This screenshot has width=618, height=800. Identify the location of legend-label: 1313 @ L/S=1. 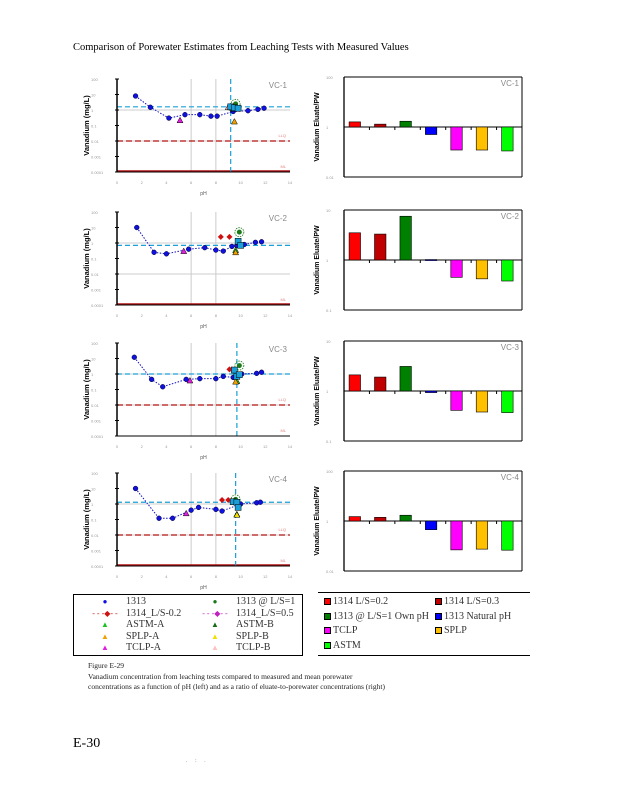
(266, 601).